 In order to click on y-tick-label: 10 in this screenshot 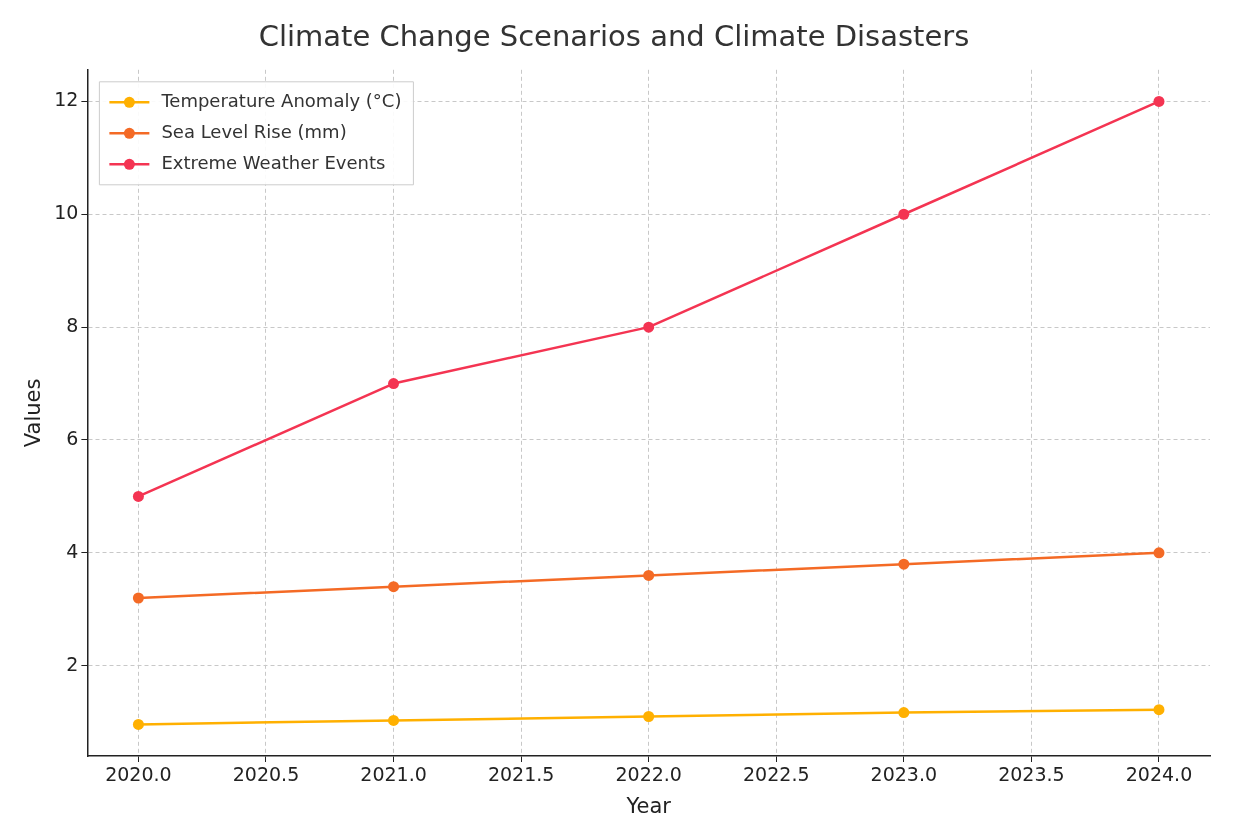, I will do `click(66, 212)`.